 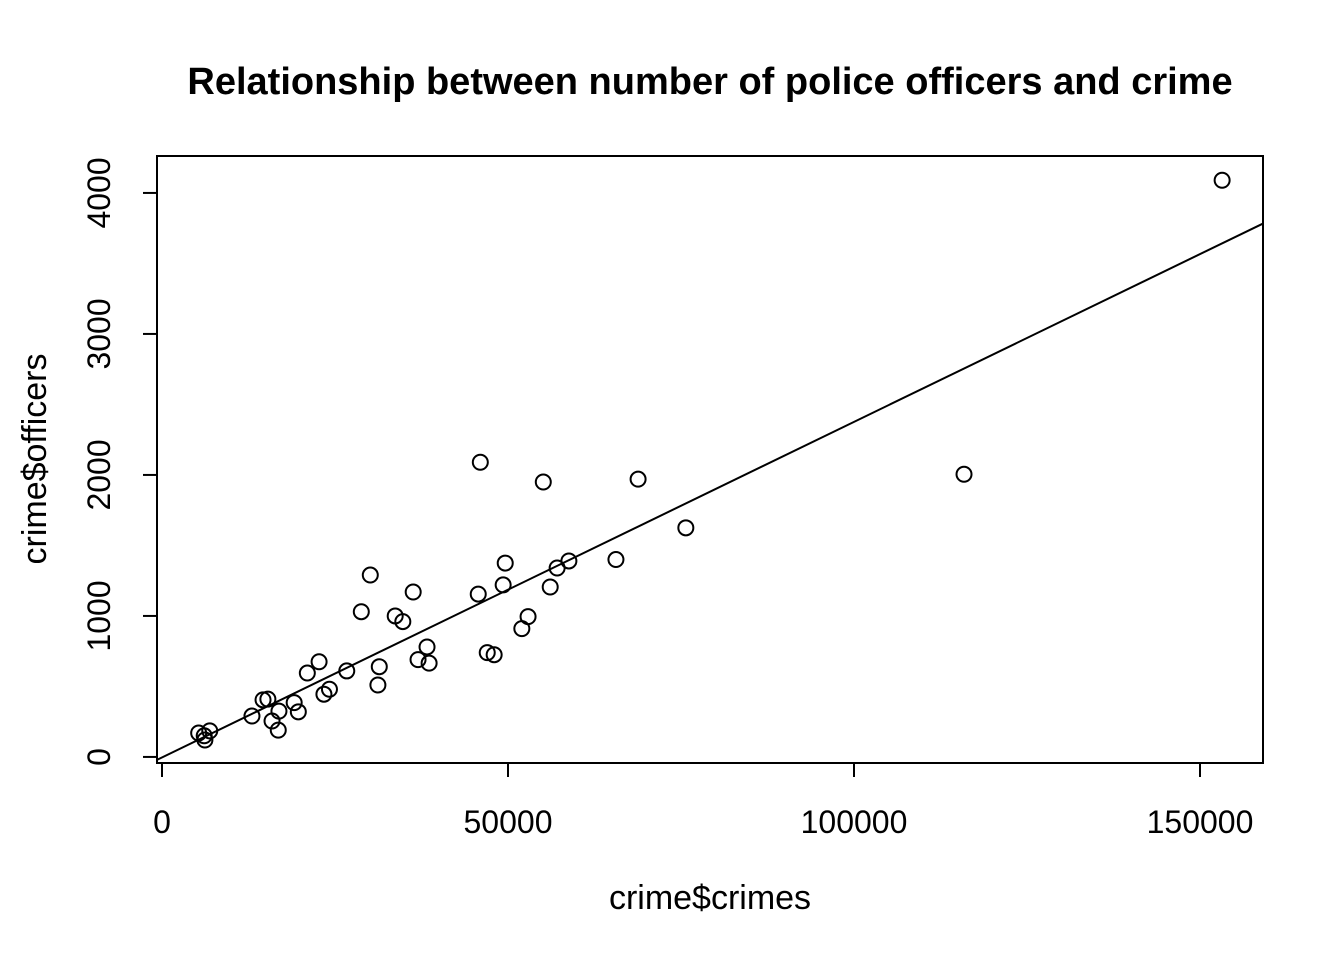 What do you see at coordinates (99, 615) in the screenshot?
I see `y-tick-label: 1000` at bounding box center [99, 615].